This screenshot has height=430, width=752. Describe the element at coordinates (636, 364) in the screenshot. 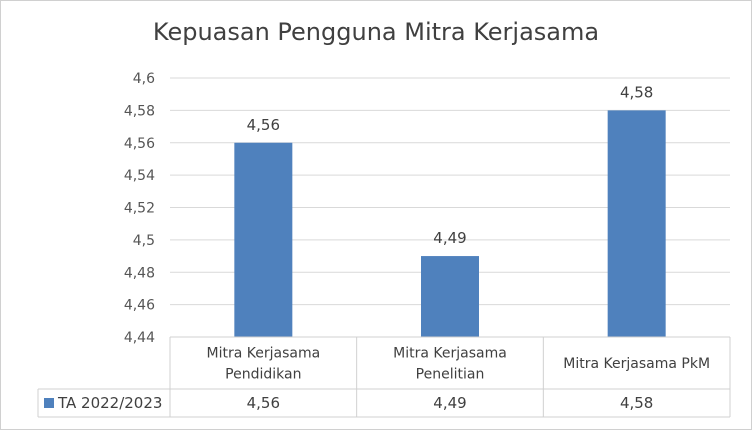

I see `category-label: Mitra Kerjasama PkM` at that location.